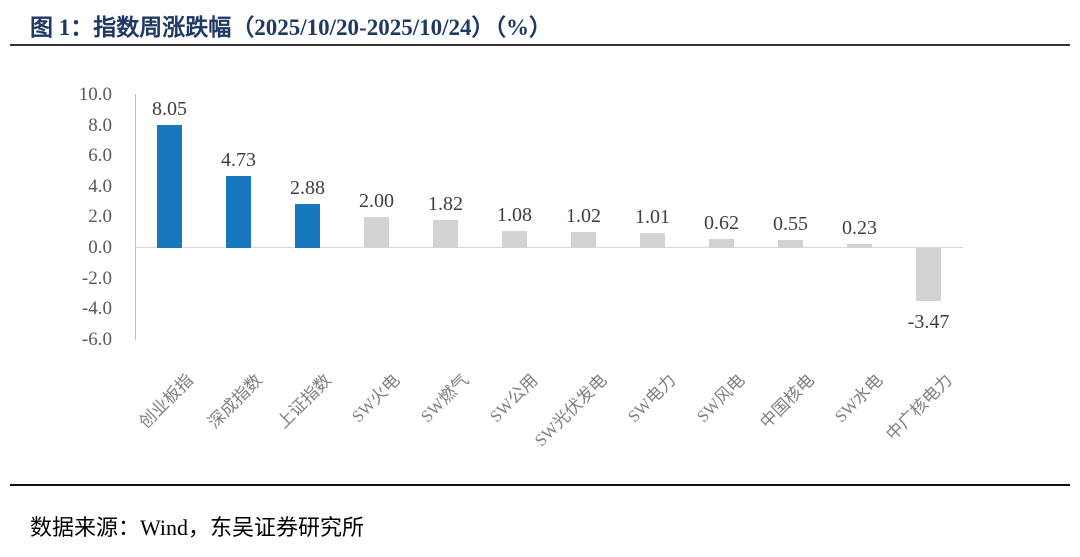  Describe the element at coordinates (549, 247) in the screenshot. I see `x-axis-baseline` at that location.